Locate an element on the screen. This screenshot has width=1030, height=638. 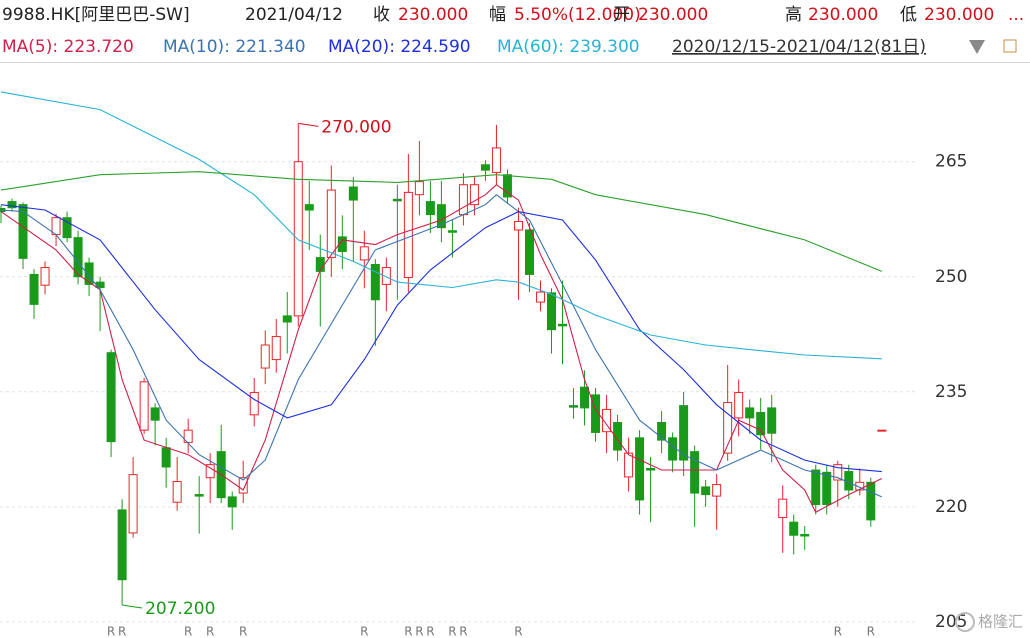
field-label: 幅 is located at coordinates (497, 15).